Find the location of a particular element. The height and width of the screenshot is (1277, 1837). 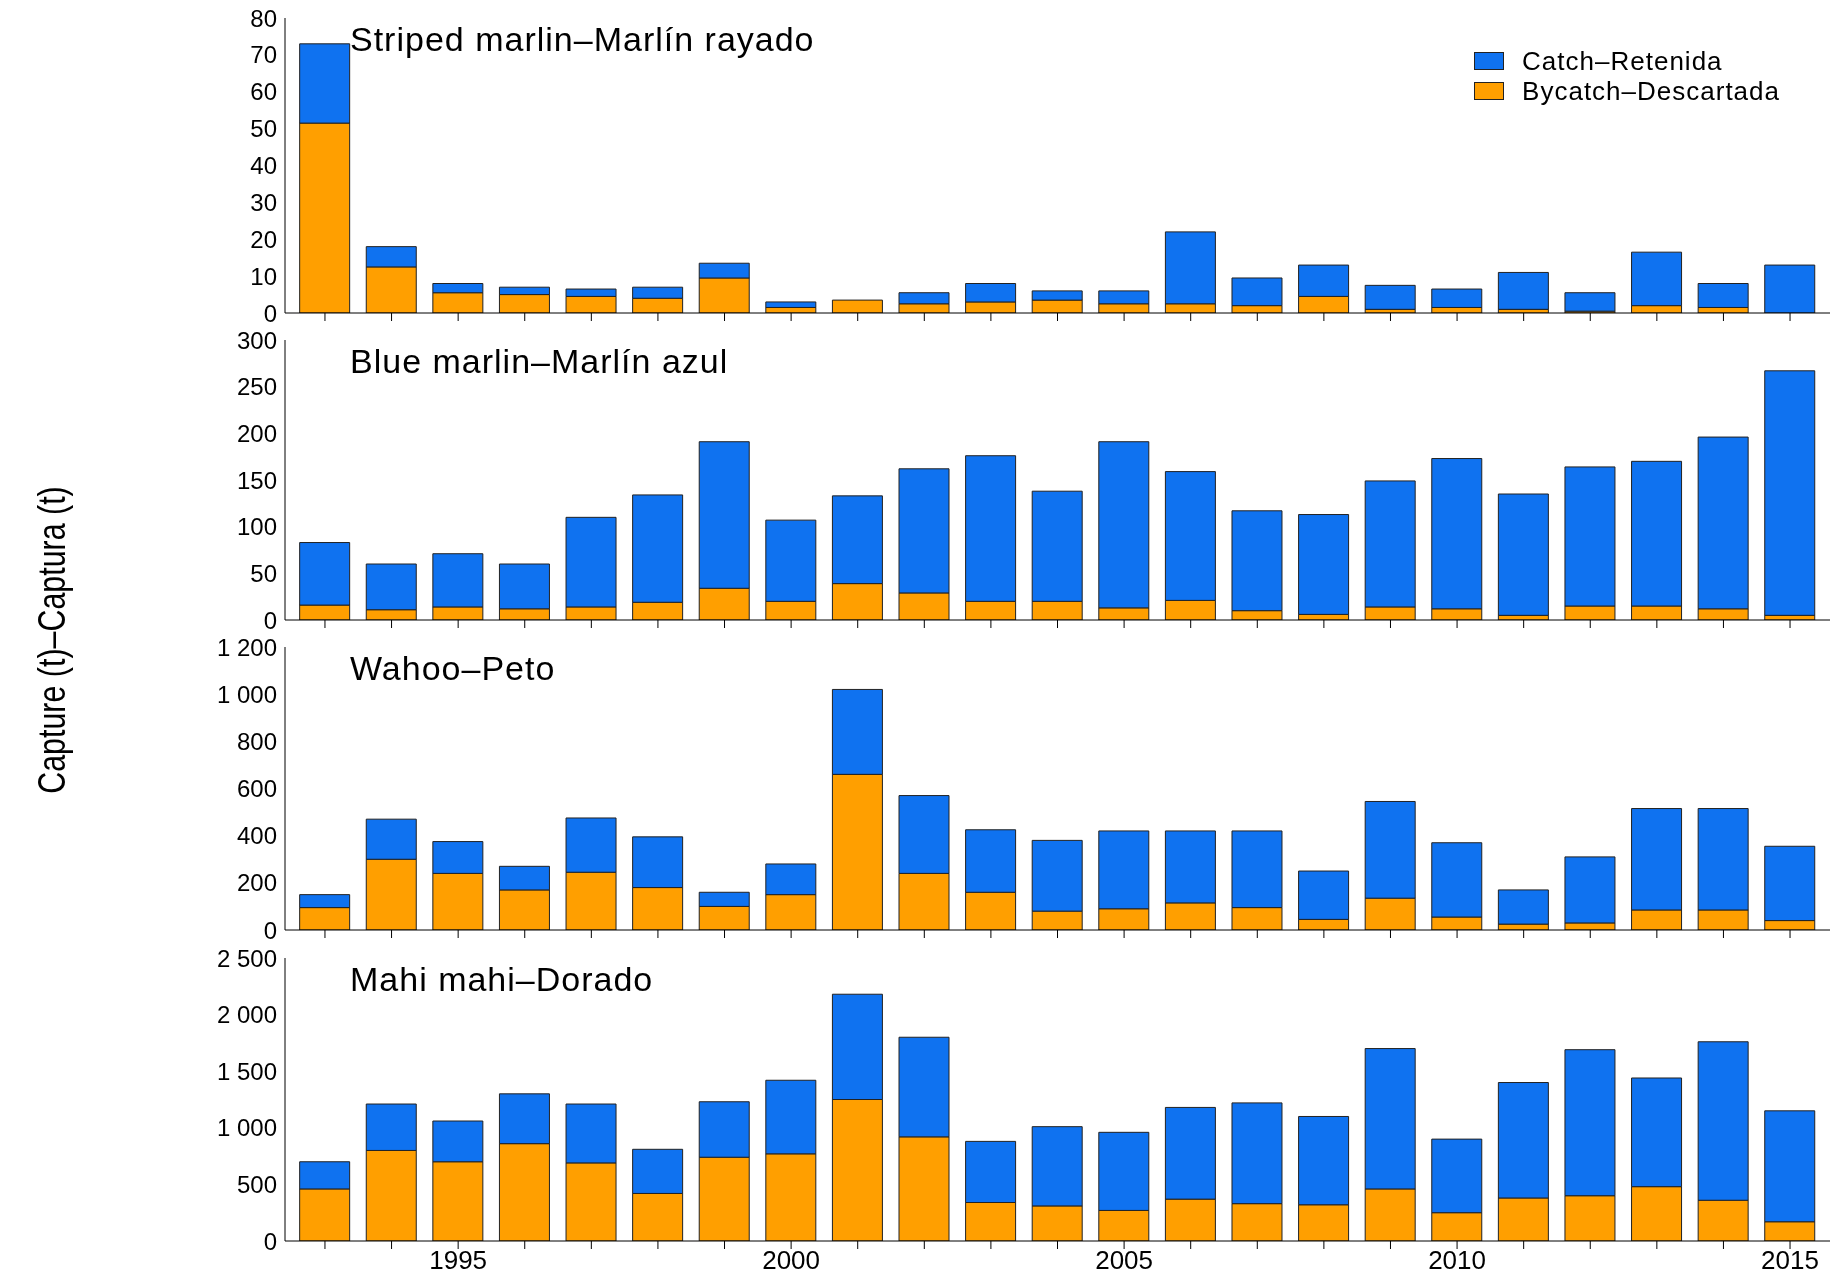

y-tick-label: 10 is located at coordinates (263, 276).